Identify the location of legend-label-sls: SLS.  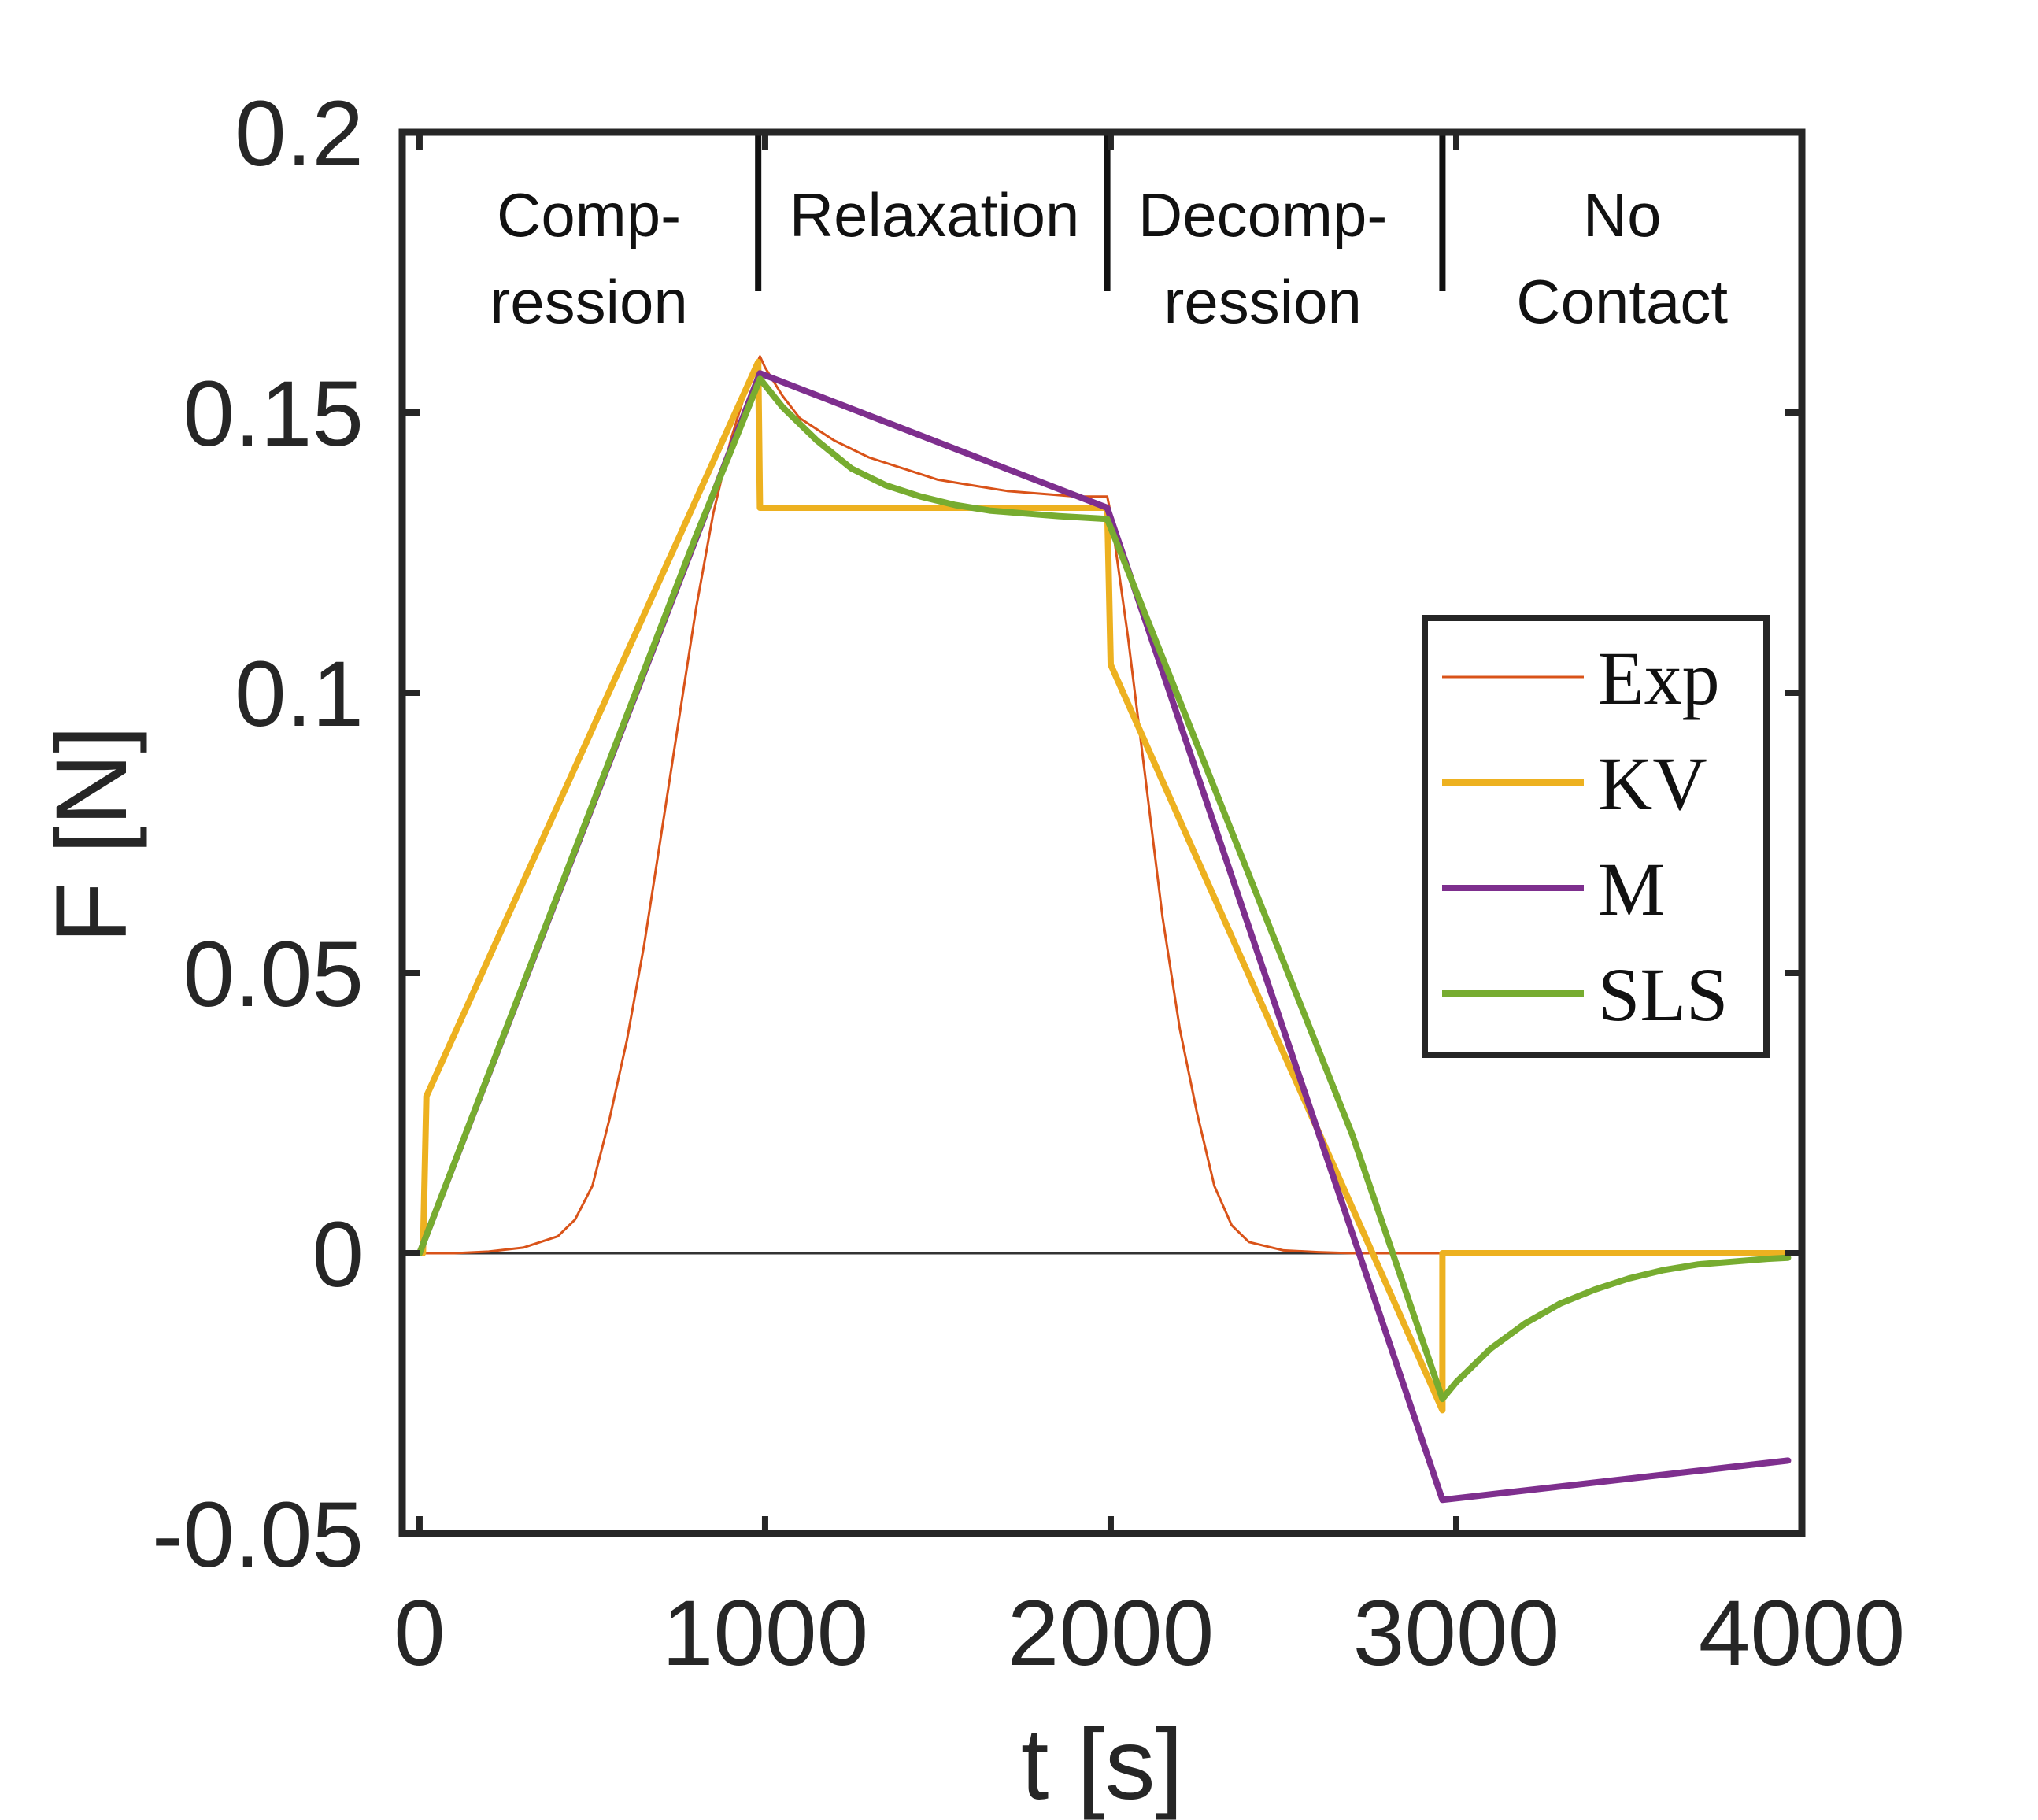
(1663, 995).